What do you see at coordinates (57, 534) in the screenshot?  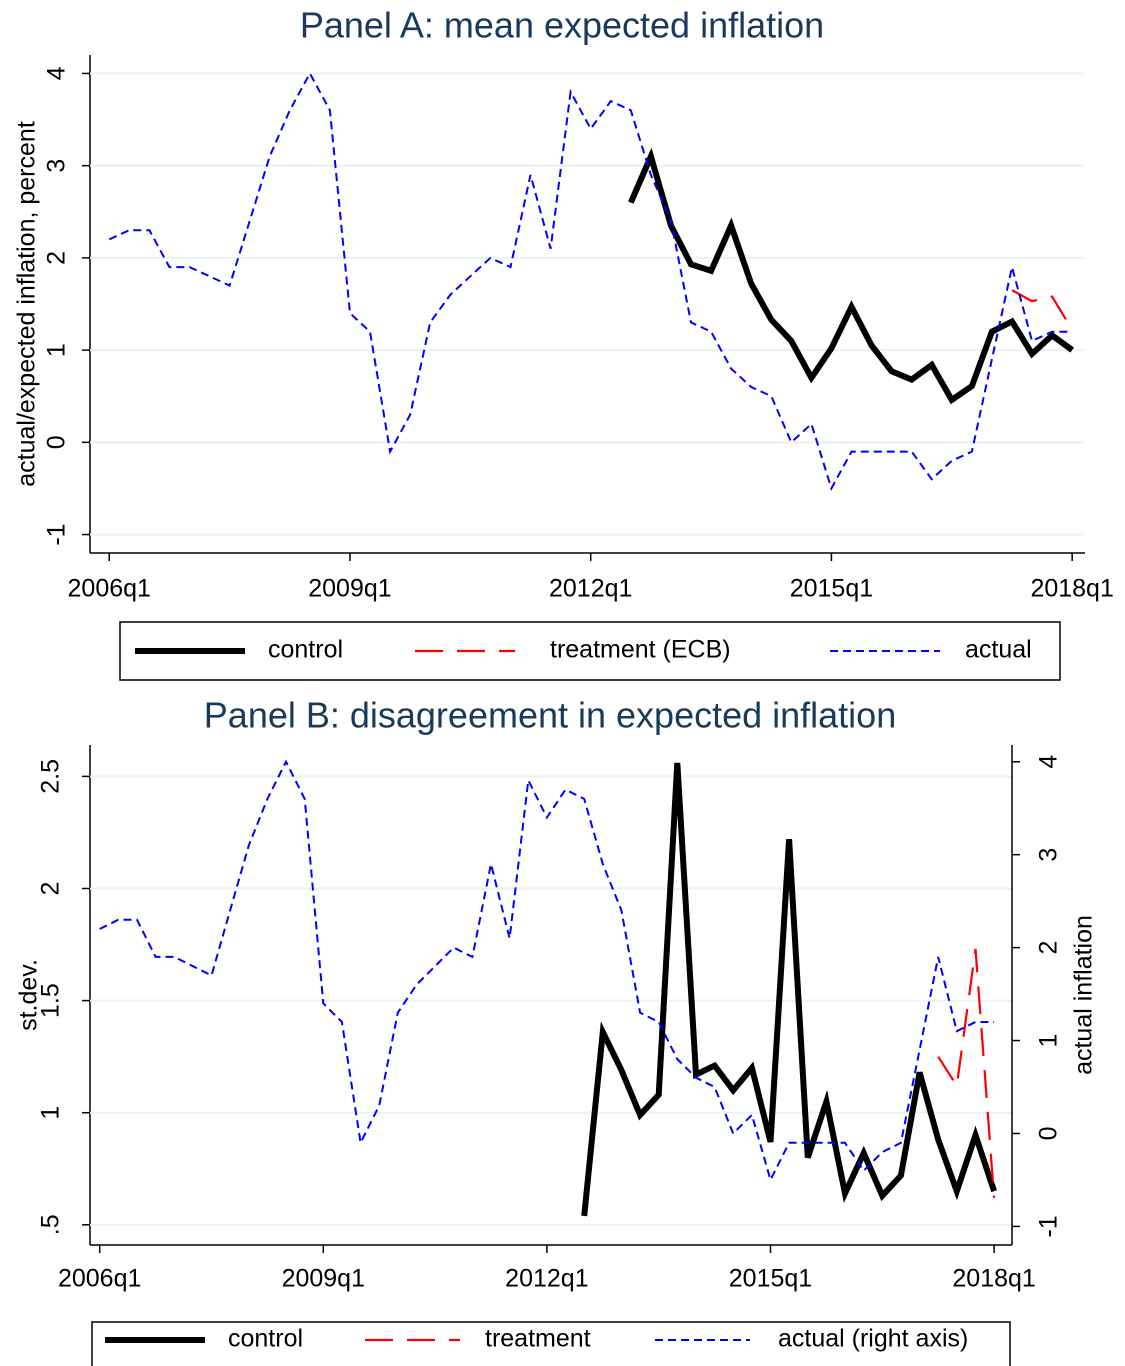 I see `y-tick-label: -1` at bounding box center [57, 534].